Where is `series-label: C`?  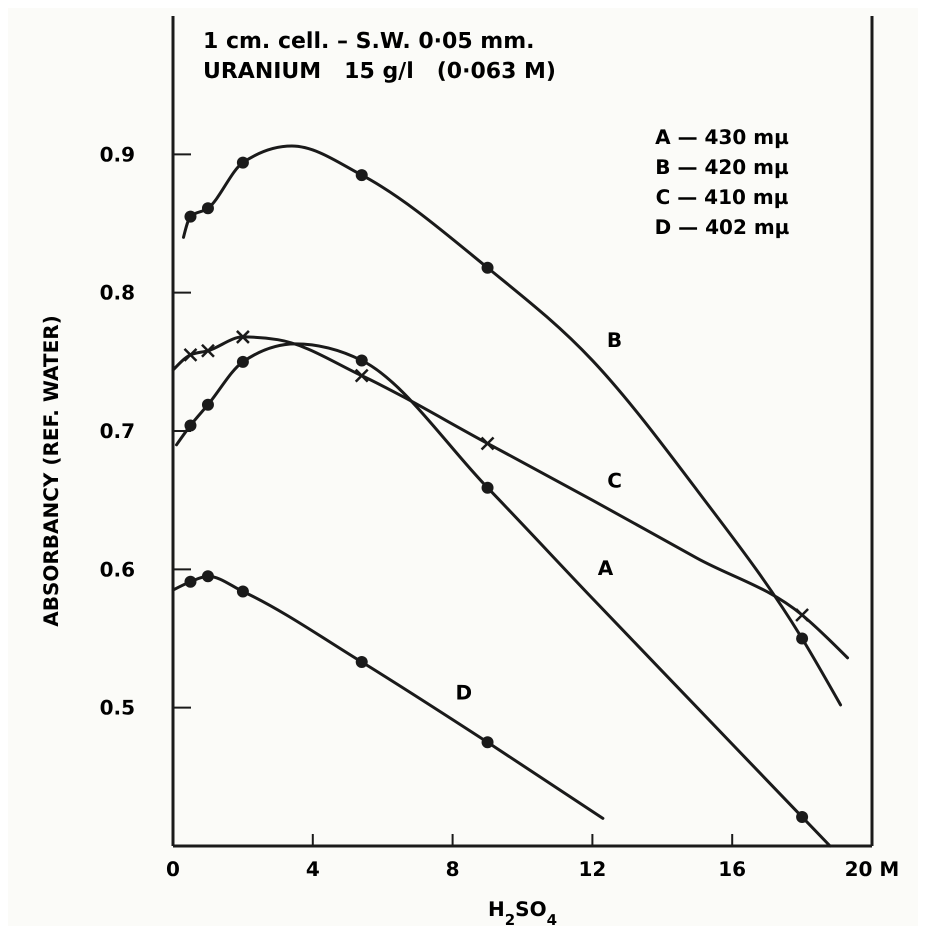 series-label: C is located at coordinates (614, 480).